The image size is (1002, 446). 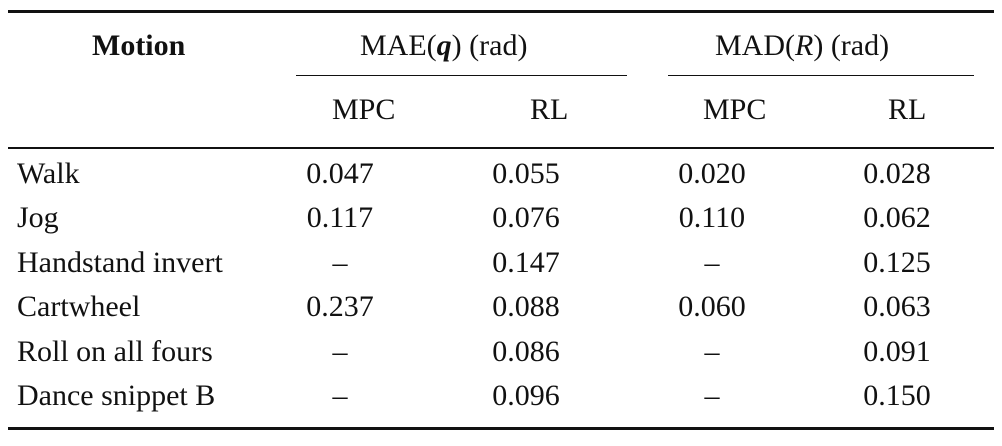 I want to click on table-cell: 0.076, so click(x=526, y=217).